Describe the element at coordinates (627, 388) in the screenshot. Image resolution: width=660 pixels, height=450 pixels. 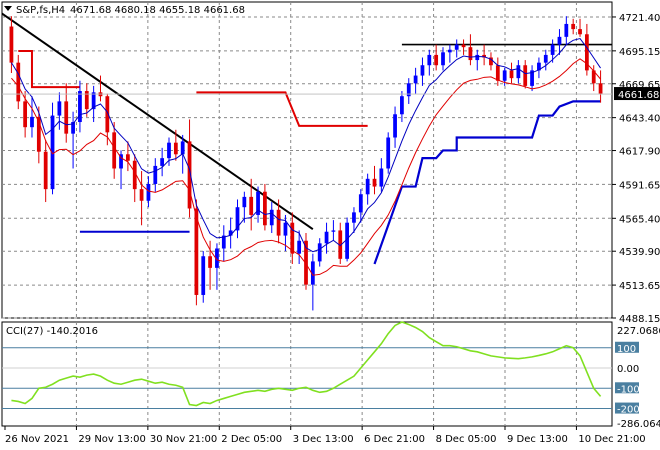
I see `cci-level-tag` at that location.